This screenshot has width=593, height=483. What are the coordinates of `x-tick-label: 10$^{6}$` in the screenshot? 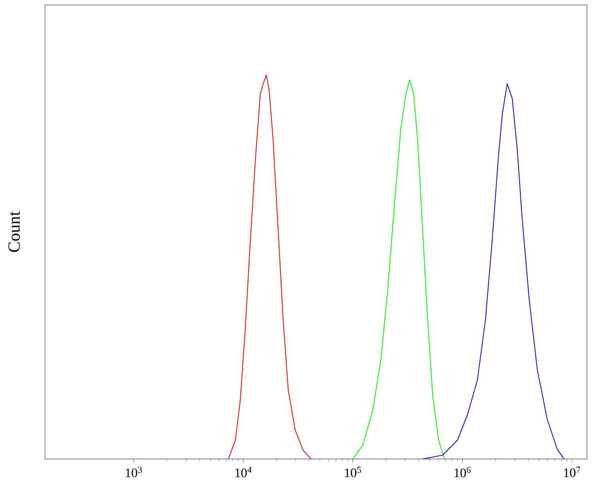 It's located at (462, 472).